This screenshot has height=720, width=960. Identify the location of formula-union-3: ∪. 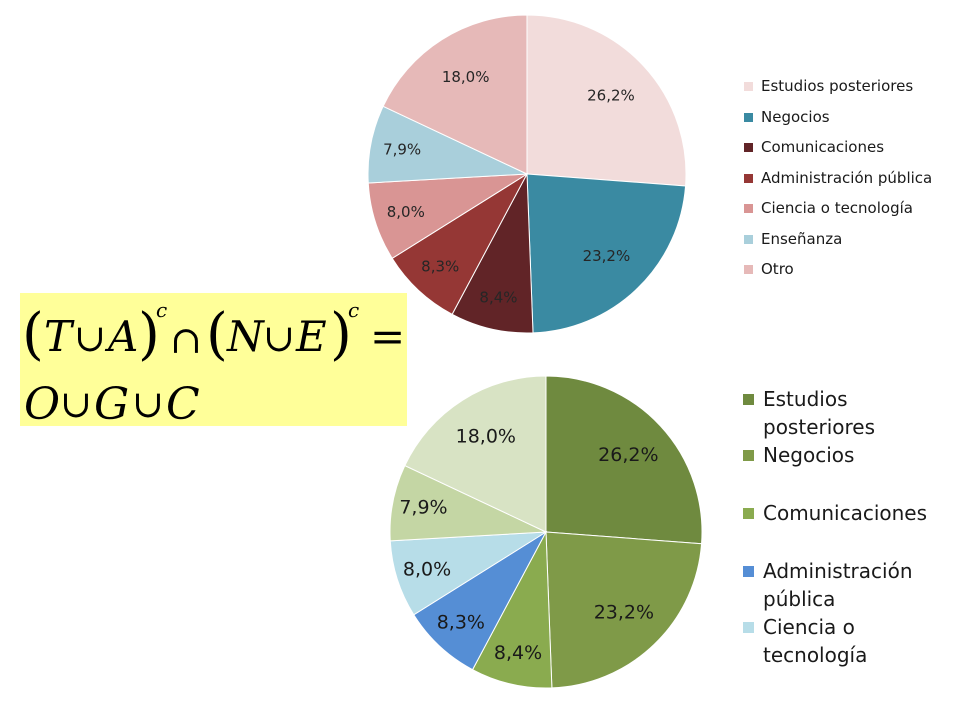
(76, 404).